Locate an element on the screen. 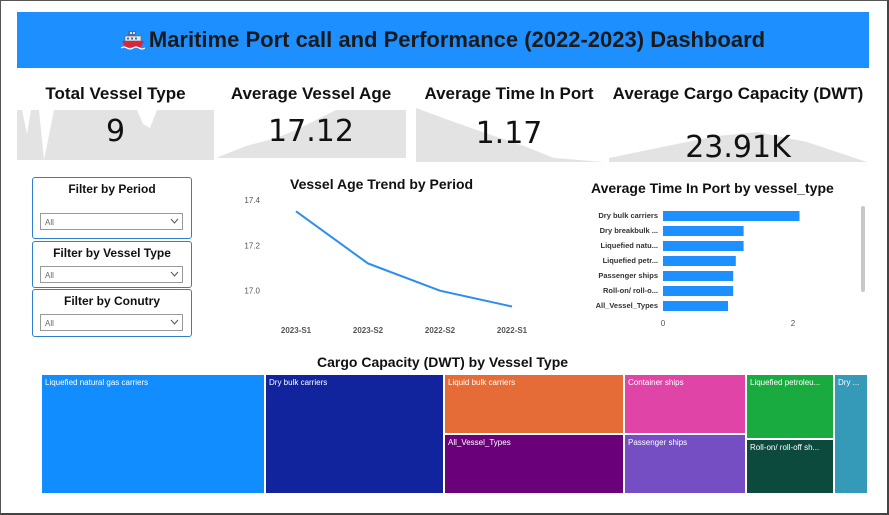 The height and width of the screenshot is (515, 889). y-tick-label: 17.0 is located at coordinates (252, 291).